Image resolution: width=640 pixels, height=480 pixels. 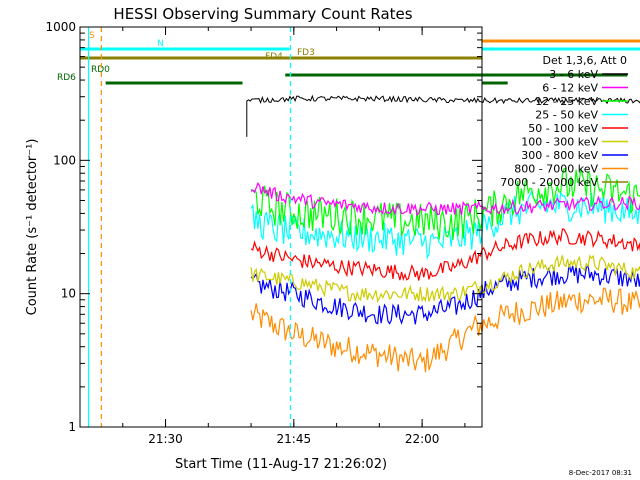 What do you see at coordinates (559, 142) in the screenshot?
I see `legend-label-5: 100 - 300 keV` at bounding box center [559, 142].